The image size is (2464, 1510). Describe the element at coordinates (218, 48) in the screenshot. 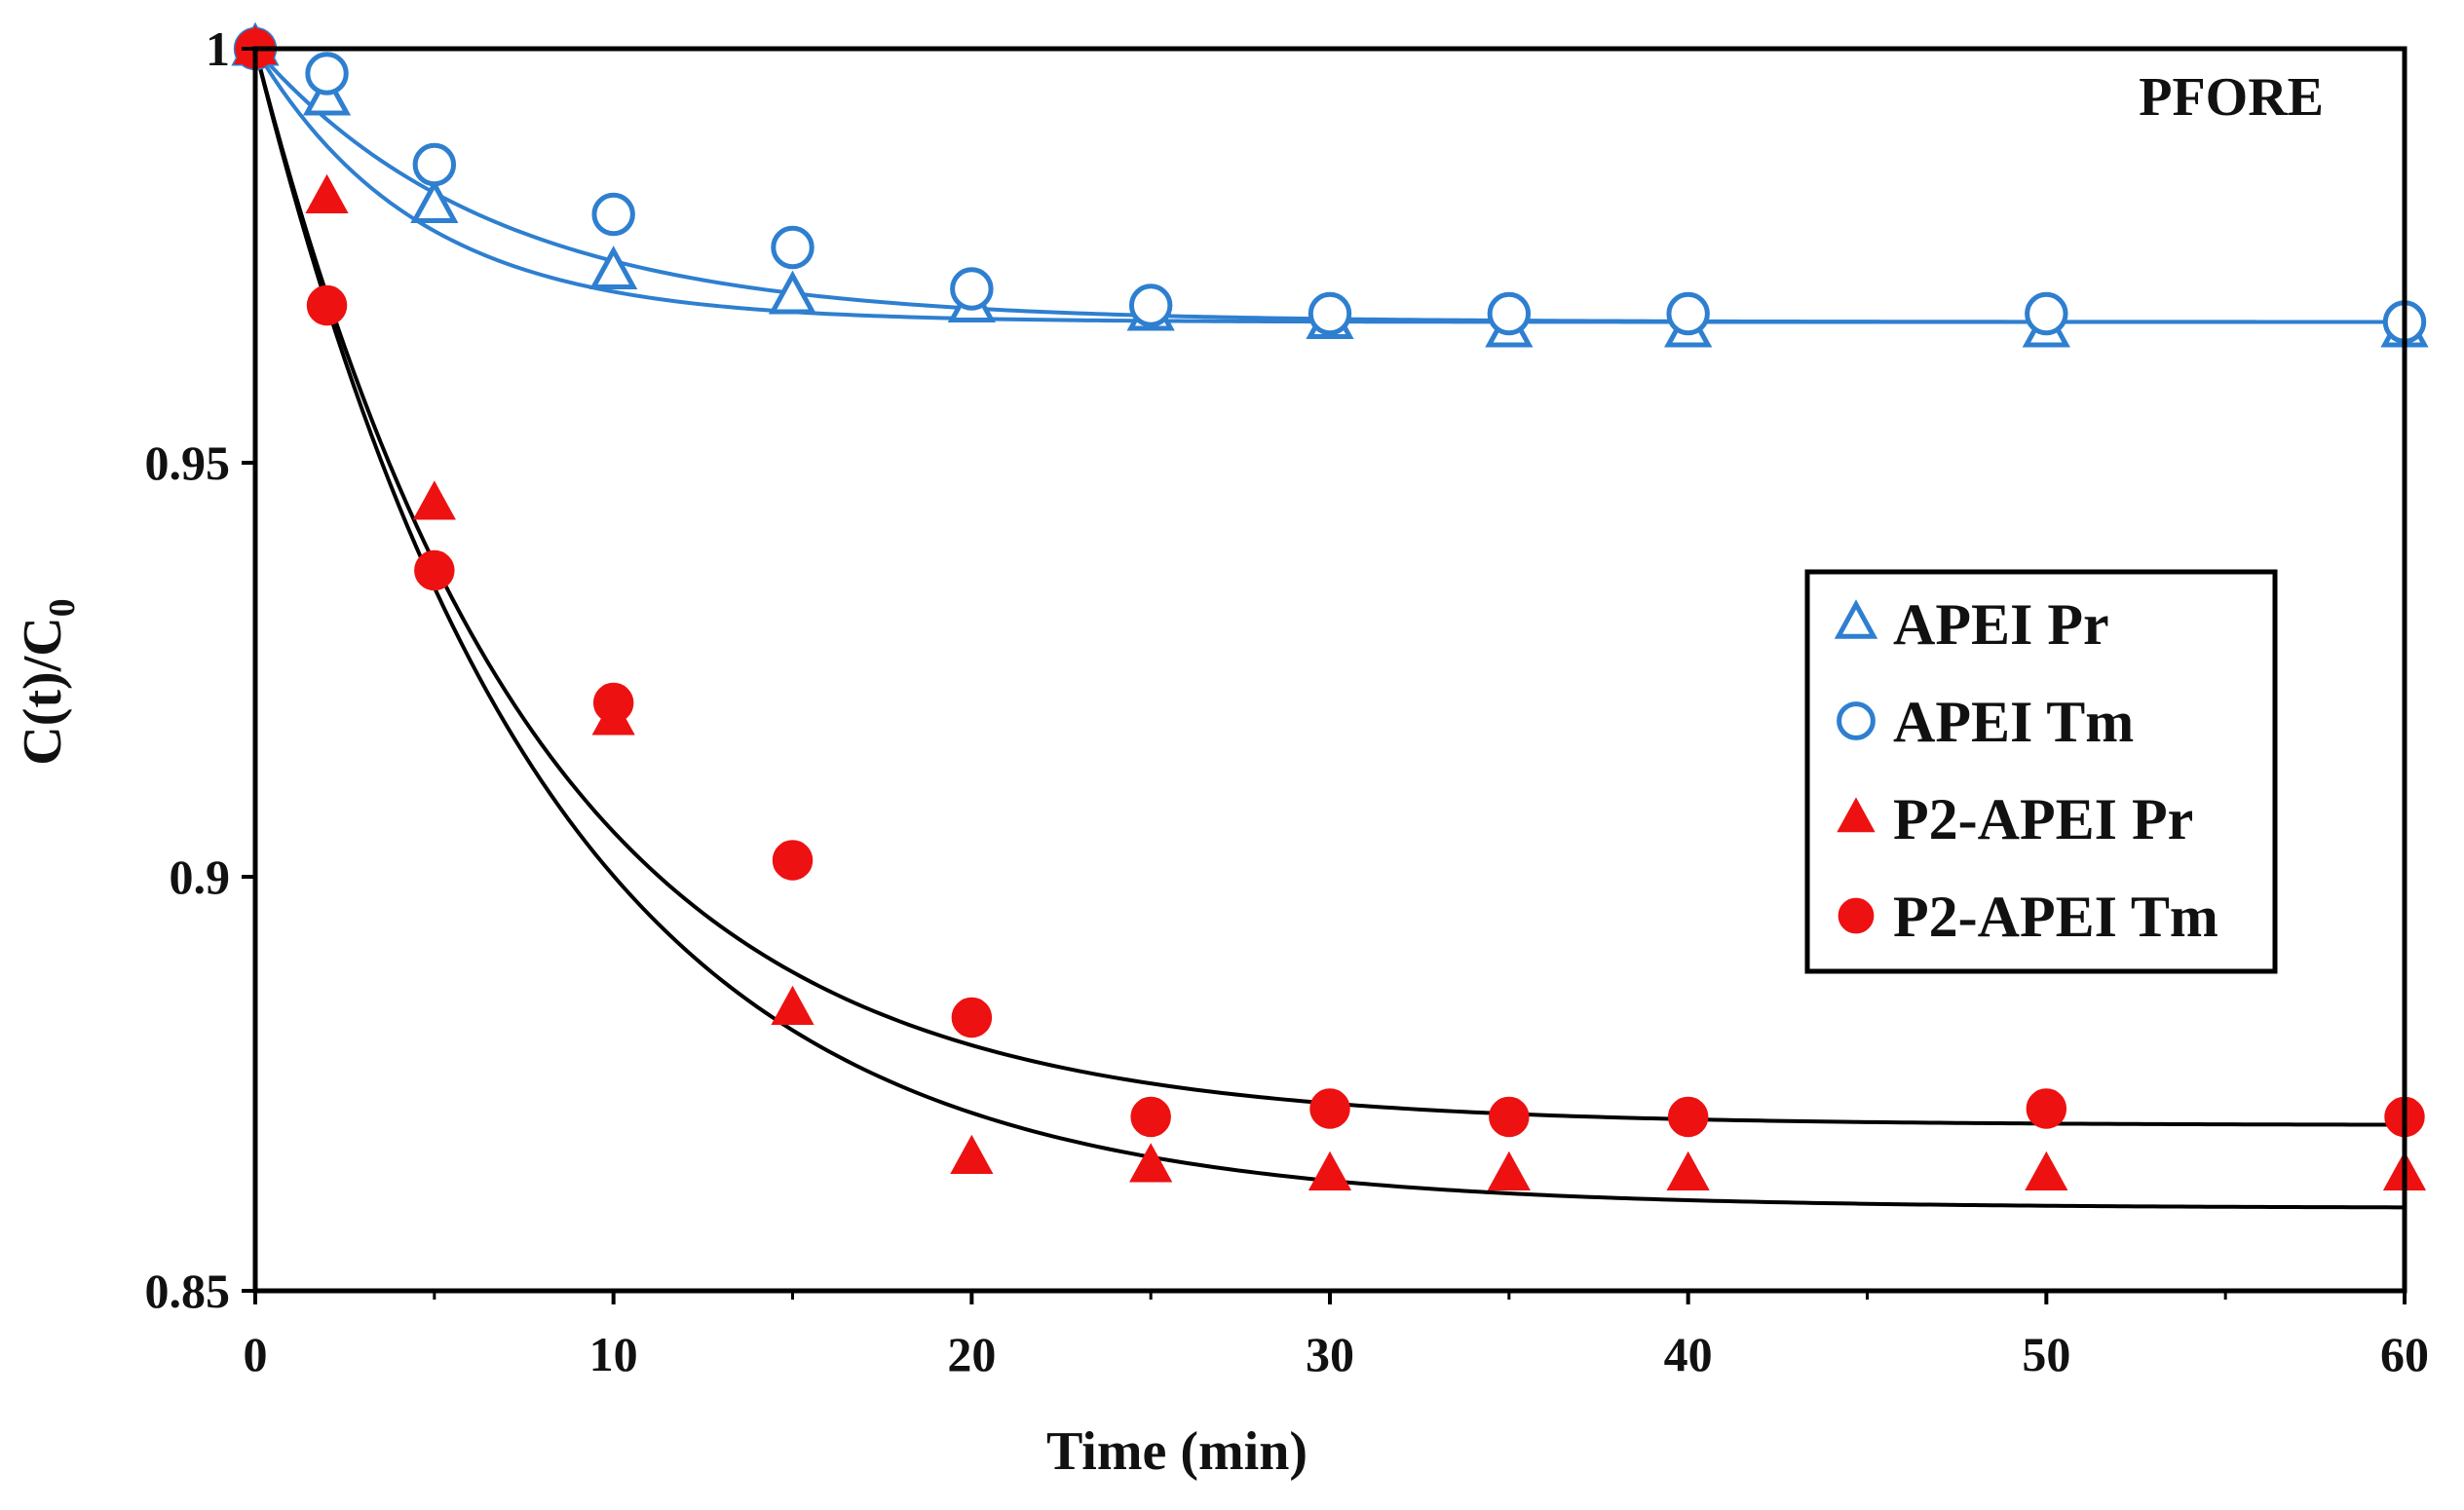

I see `y-tick-label: 1` at that location.